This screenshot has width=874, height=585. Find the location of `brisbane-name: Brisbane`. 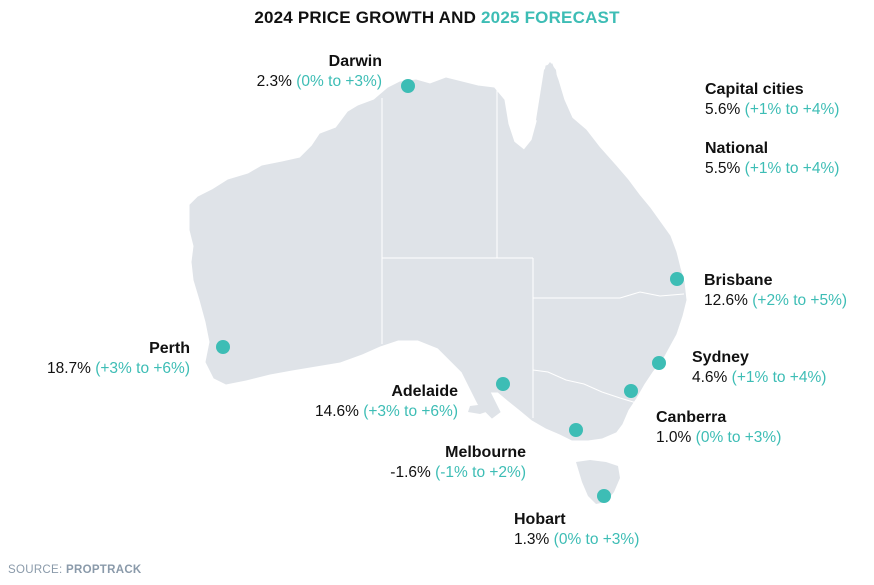

brisbane-name: Brisbane is located at coordinates (738, 280).